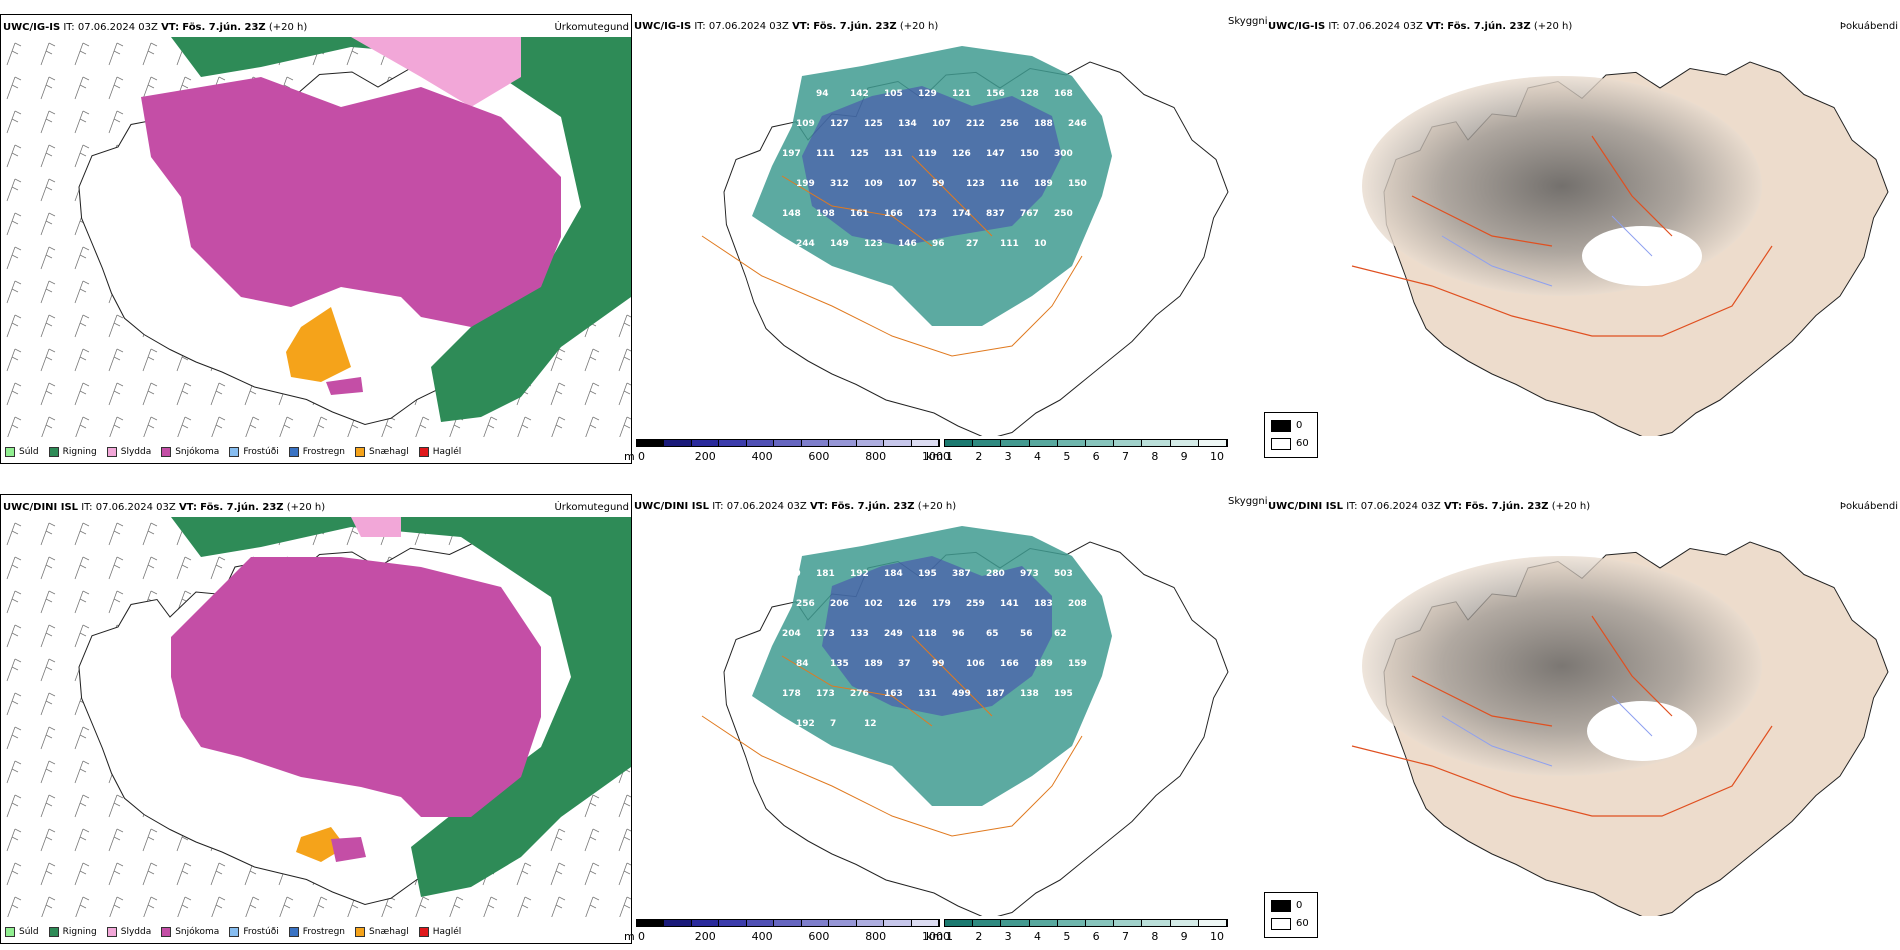 This screenshot has height=950, width=1900. I want to click on legend-item: Slydda, so click(128, 932).